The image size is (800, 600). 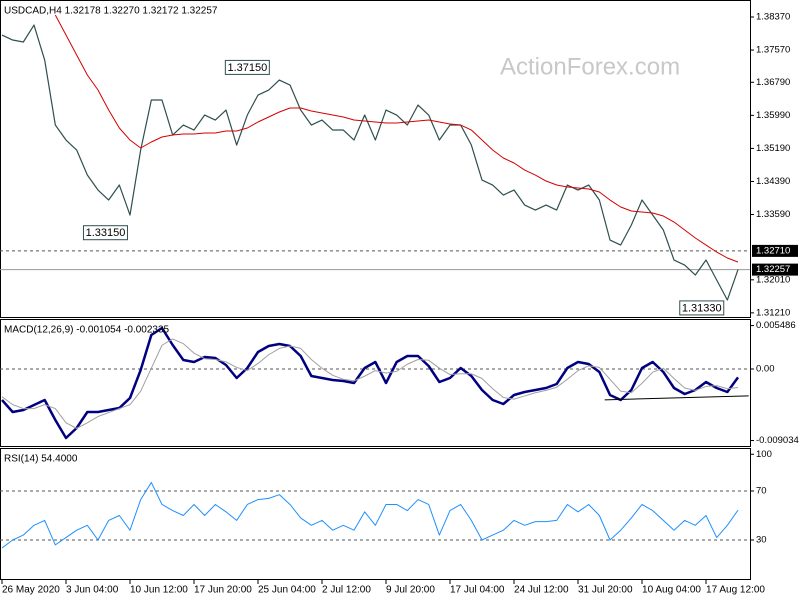 I want to click on y-tick-label: 1.32010, so click(x=773, y=279).